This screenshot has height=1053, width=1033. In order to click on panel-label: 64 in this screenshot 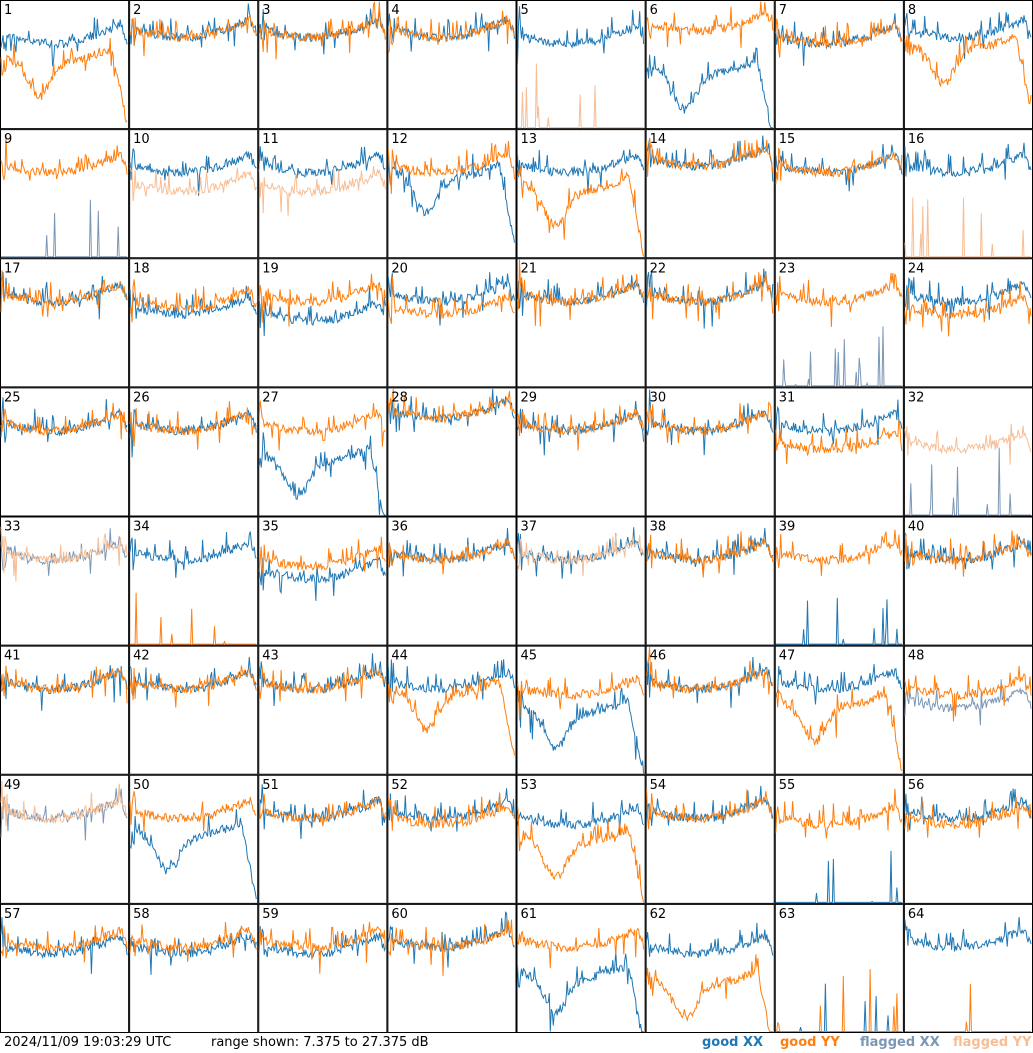, I will do `click(916, 914)`.